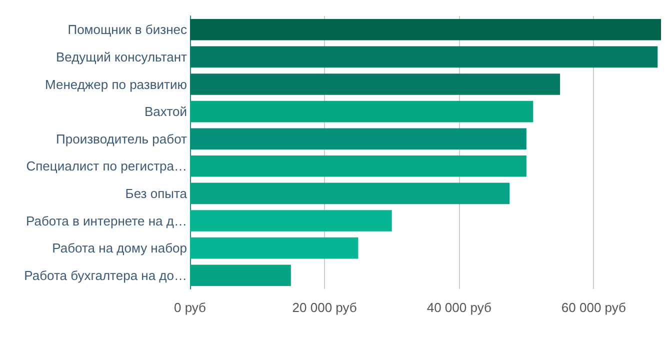  What do you see at coordinates (128, 30) in the screenshot?
I see `y-tick-label: Помощник в бизнес` at bounding box center [128, 30].